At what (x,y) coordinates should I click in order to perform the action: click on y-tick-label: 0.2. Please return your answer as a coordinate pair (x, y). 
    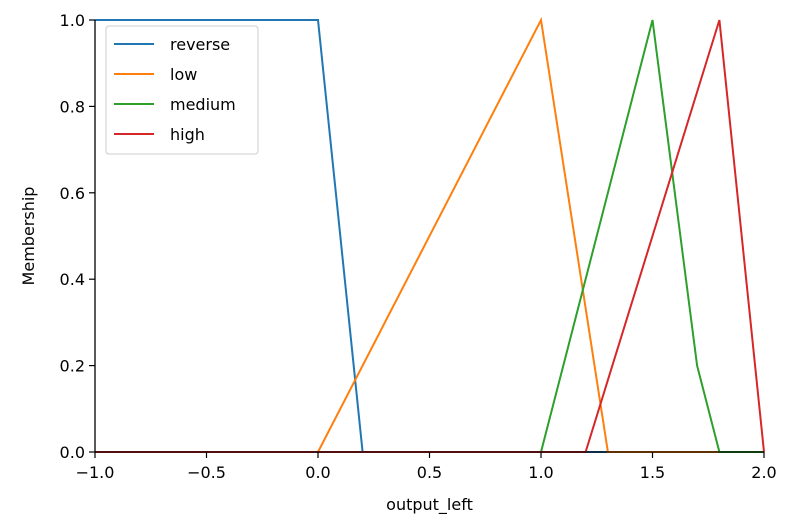
    Looking at the image, I should click on (72, 366).